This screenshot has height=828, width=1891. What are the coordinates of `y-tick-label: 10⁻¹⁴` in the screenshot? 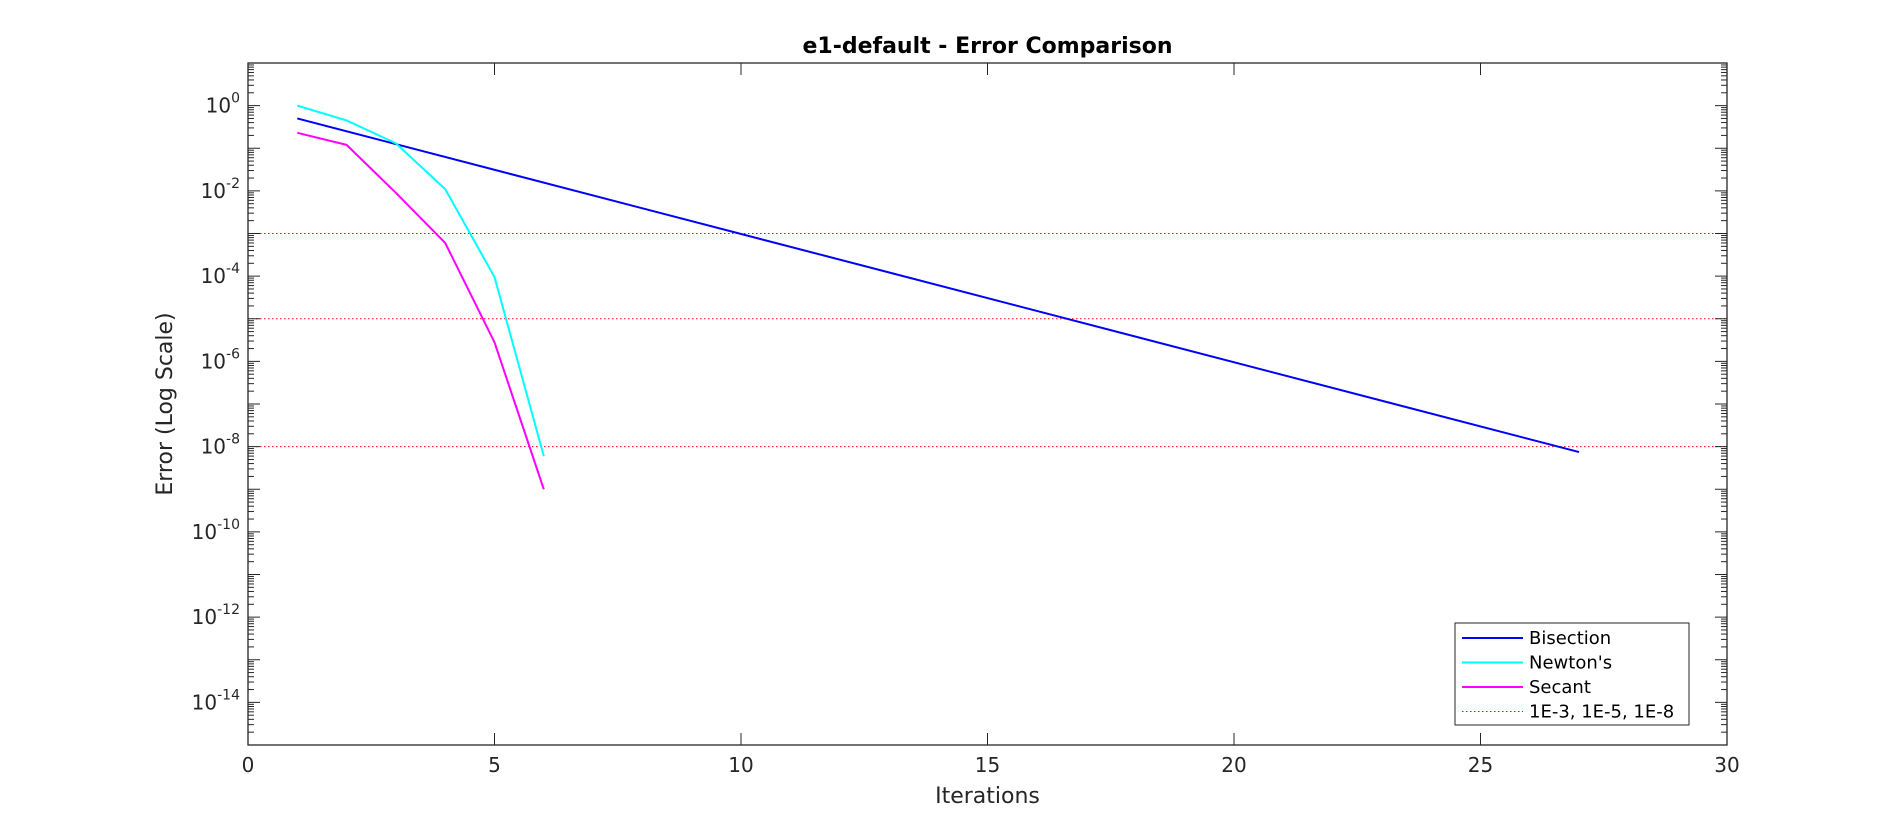 It's located at (216, 700).